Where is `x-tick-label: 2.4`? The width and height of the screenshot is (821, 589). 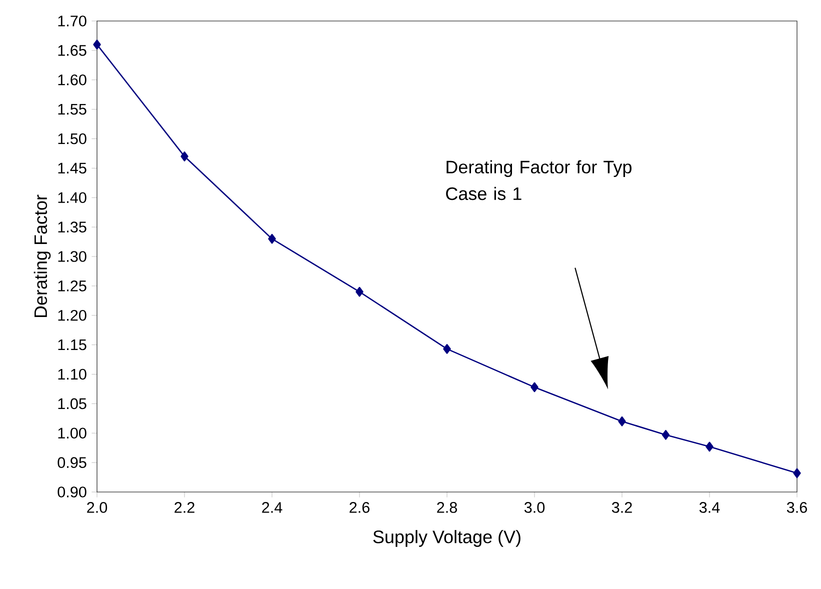
x-tick-label: 2.4 is located at coordinates (272, 507).